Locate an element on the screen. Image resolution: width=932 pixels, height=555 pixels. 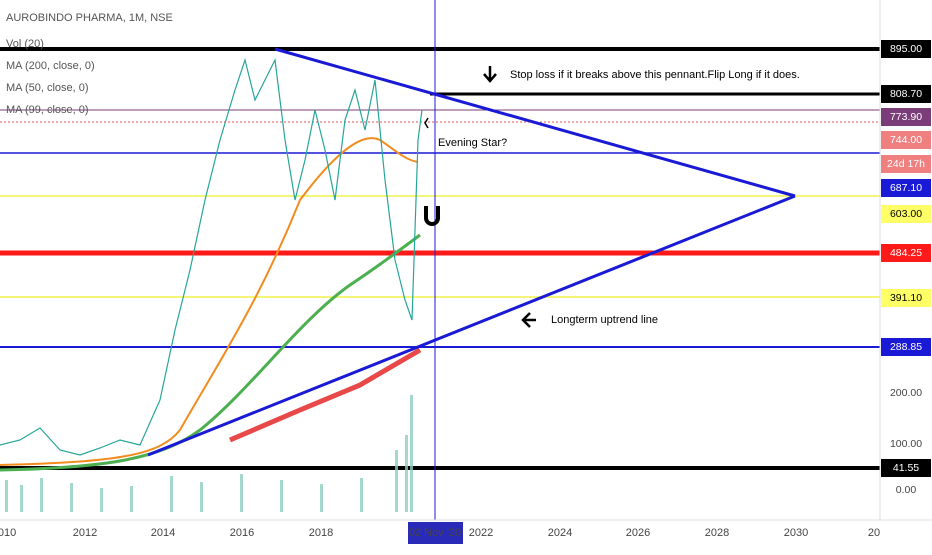
price-label: 484.25 is located at coordinates (906, 253).